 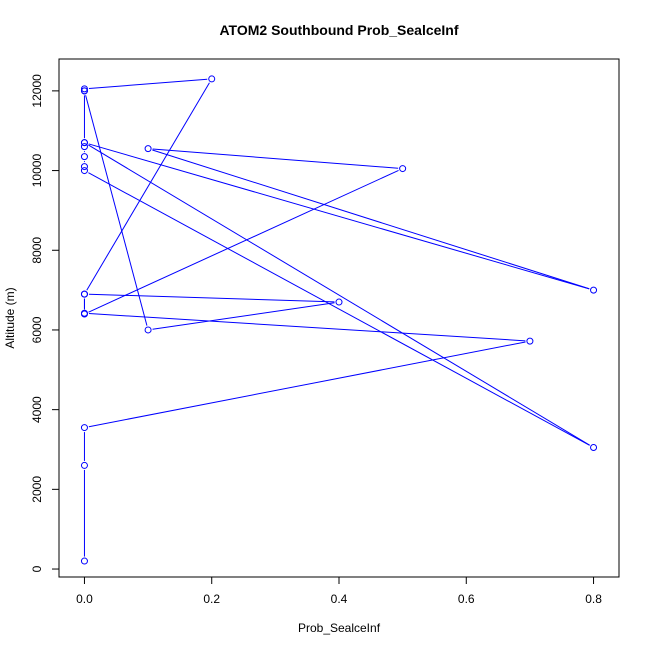 I want to click on y-tick-label: 2000, so click(x=37, y=489).